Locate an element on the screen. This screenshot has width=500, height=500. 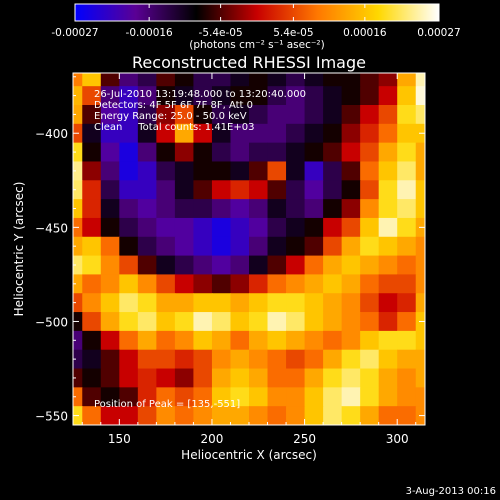
colorbar-tick-label: -0.00027 is located at coordinates (74, 33).